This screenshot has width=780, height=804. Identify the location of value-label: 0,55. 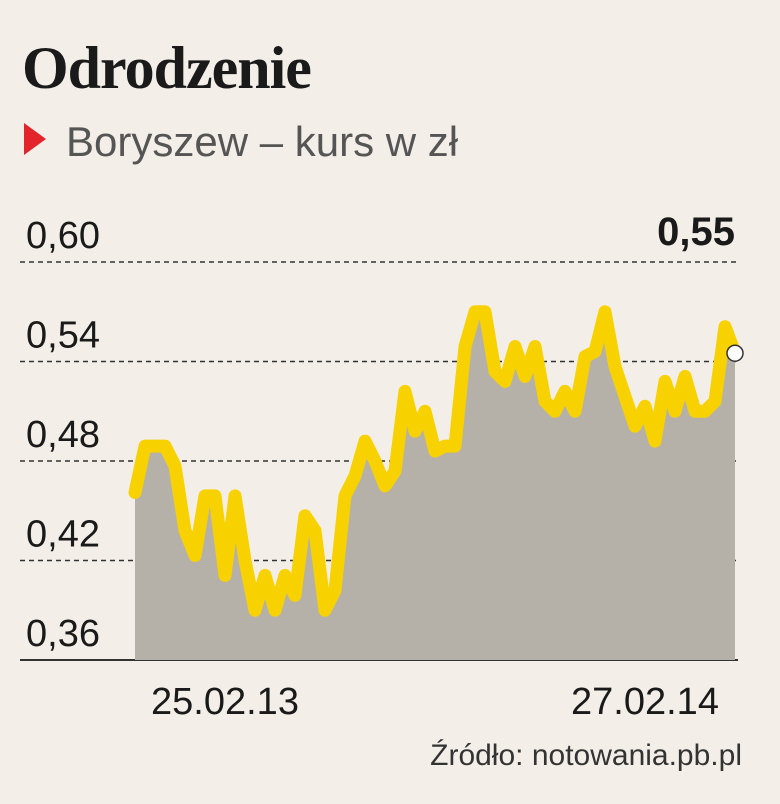
(696, 232).